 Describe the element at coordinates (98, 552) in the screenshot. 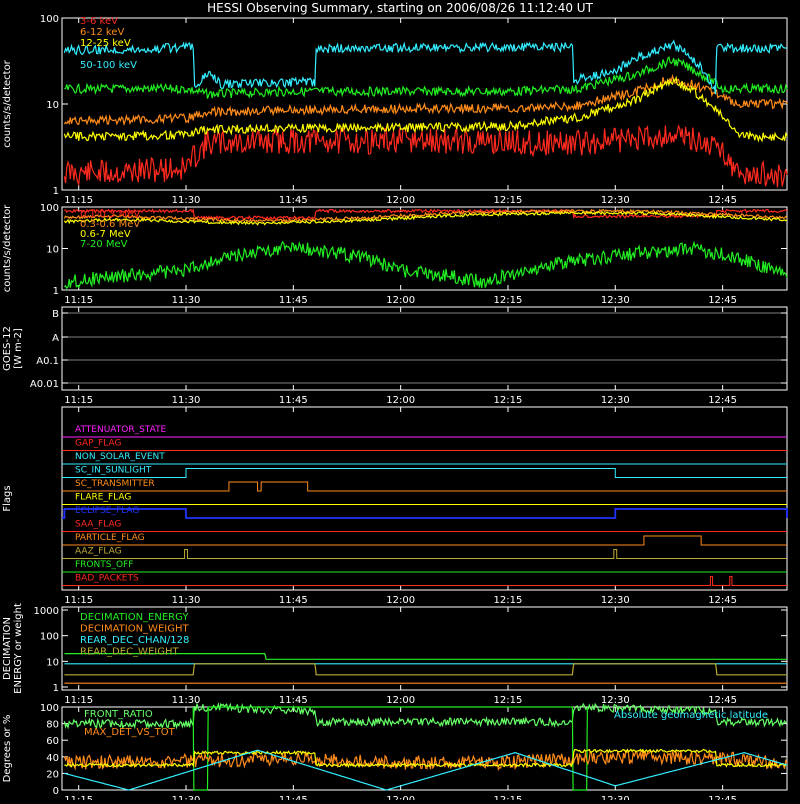

I see `flag-label: AAZ_FLAG` at that location.